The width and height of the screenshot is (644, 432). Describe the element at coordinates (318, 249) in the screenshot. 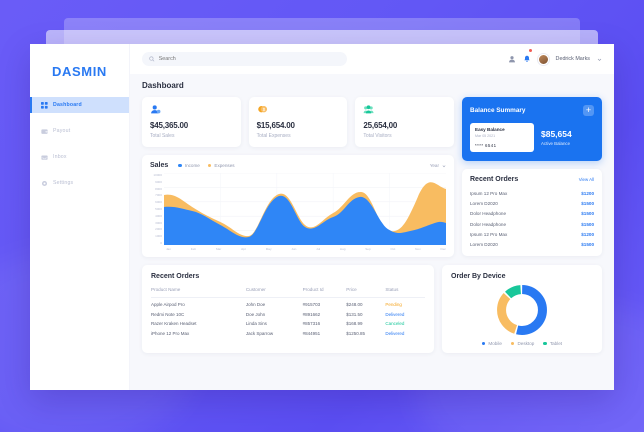

I see `x-tick: Jul` at that location.